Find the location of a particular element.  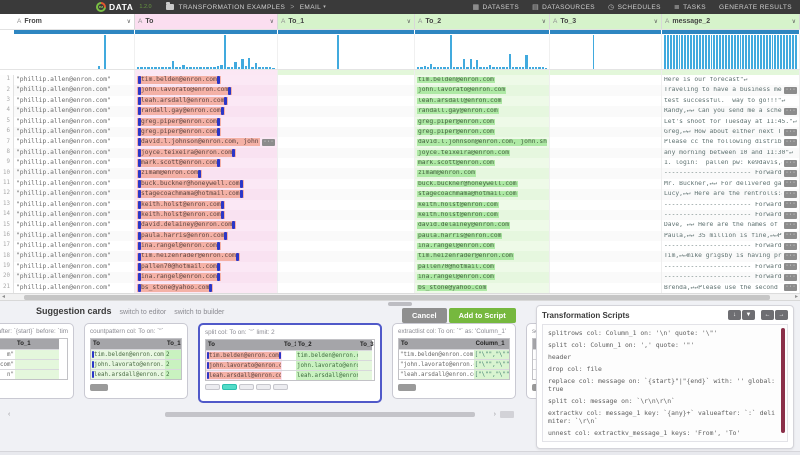

cell-to-2: ina.rangel@enron.com is located at coordinates (482, 277).